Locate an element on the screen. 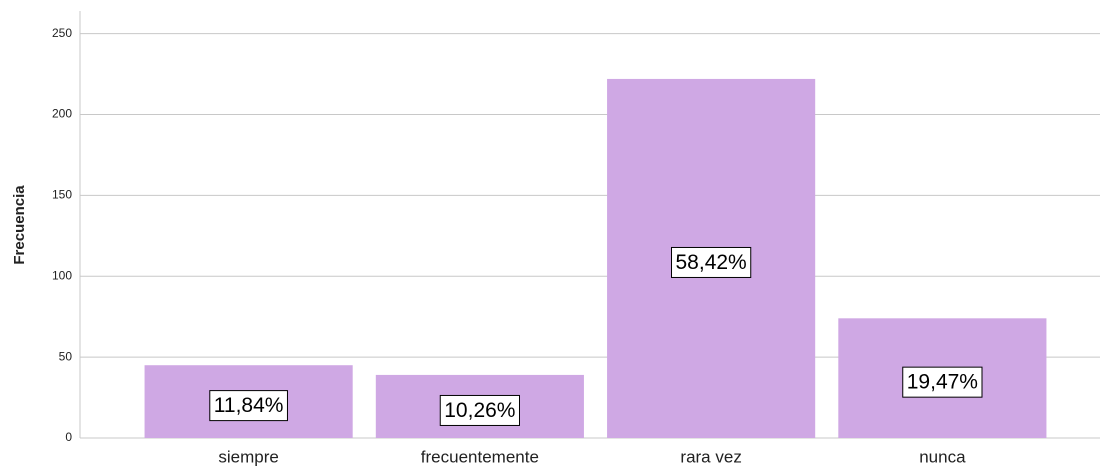  percentage-label: 19,47% is located at coordinates (942, 382).